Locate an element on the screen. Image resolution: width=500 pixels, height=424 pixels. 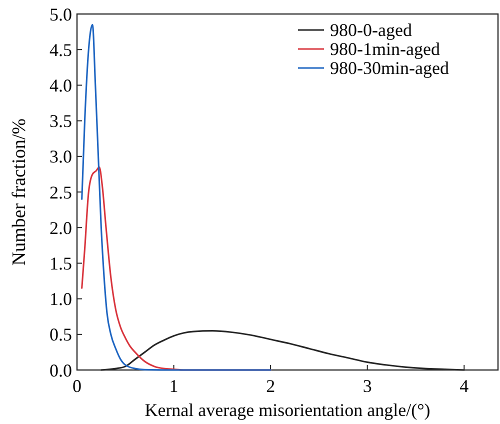
y-tick-label: 1.0 is located at coordinates (61, 299).